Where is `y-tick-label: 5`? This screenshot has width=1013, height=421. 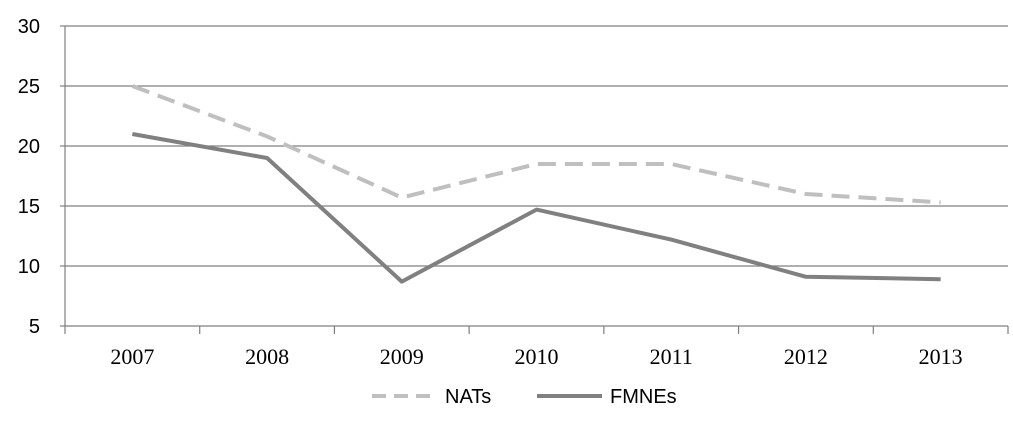
y-tick-label: 5 is located at coordinates (34, 327).